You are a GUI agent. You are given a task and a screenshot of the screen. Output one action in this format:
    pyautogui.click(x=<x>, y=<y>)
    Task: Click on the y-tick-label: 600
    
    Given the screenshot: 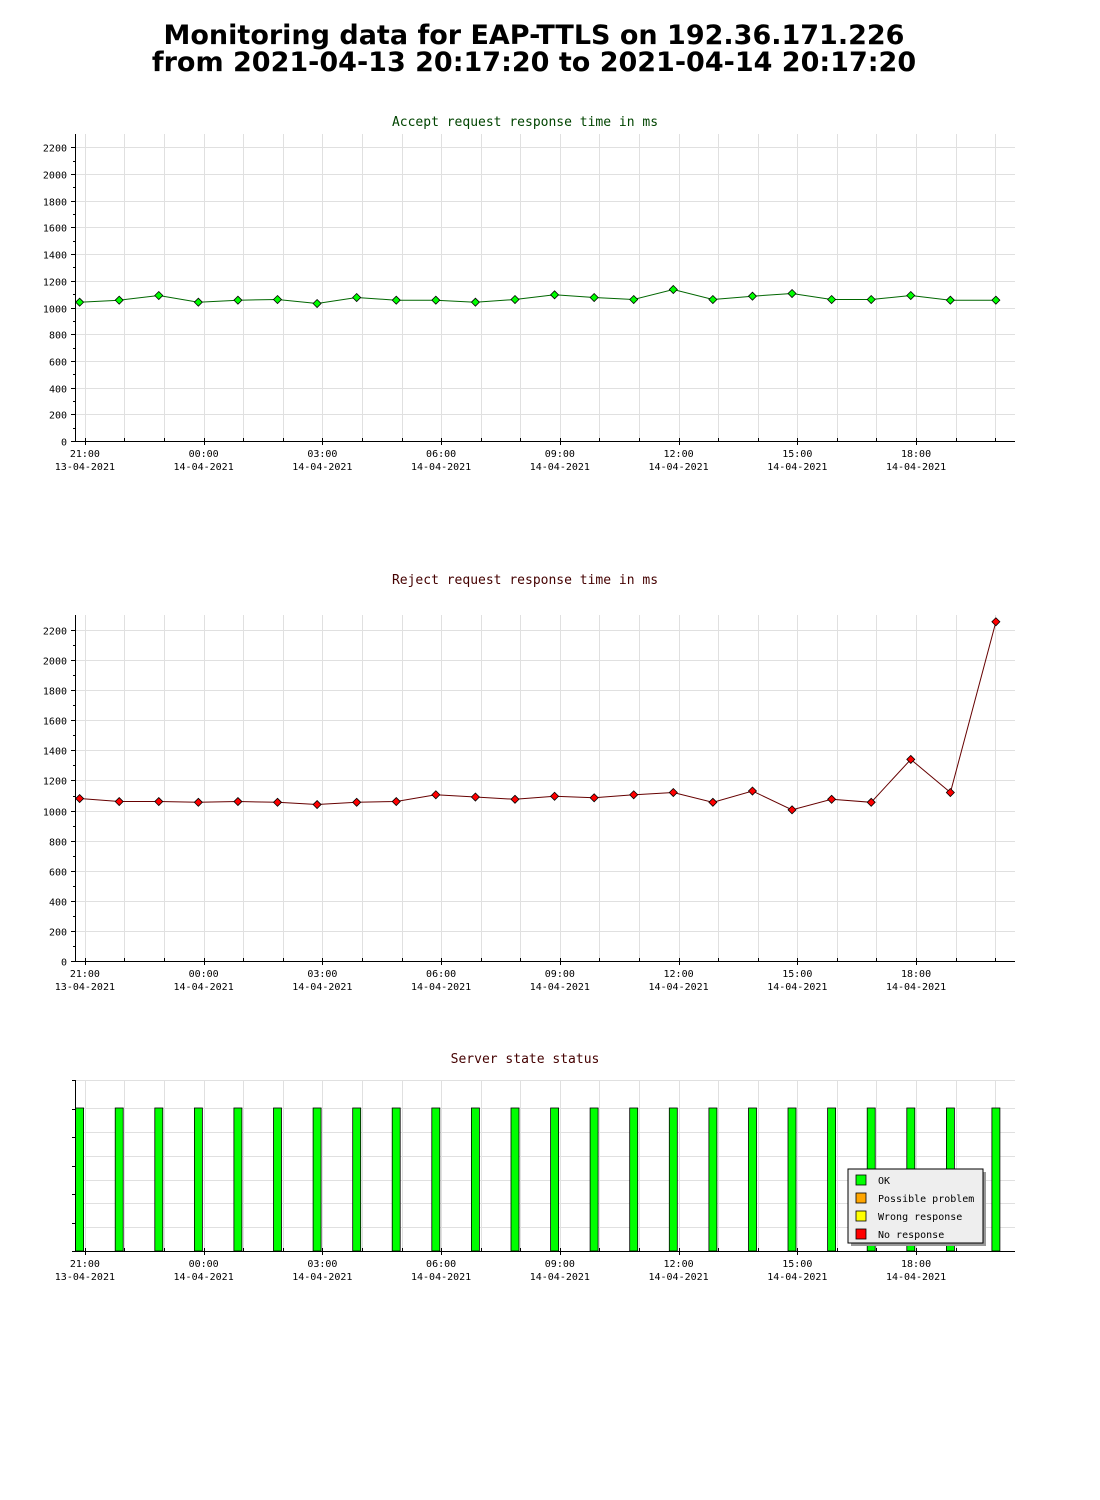 What is the action you would take?
    pyautogui.click(x=58, y=873)
    